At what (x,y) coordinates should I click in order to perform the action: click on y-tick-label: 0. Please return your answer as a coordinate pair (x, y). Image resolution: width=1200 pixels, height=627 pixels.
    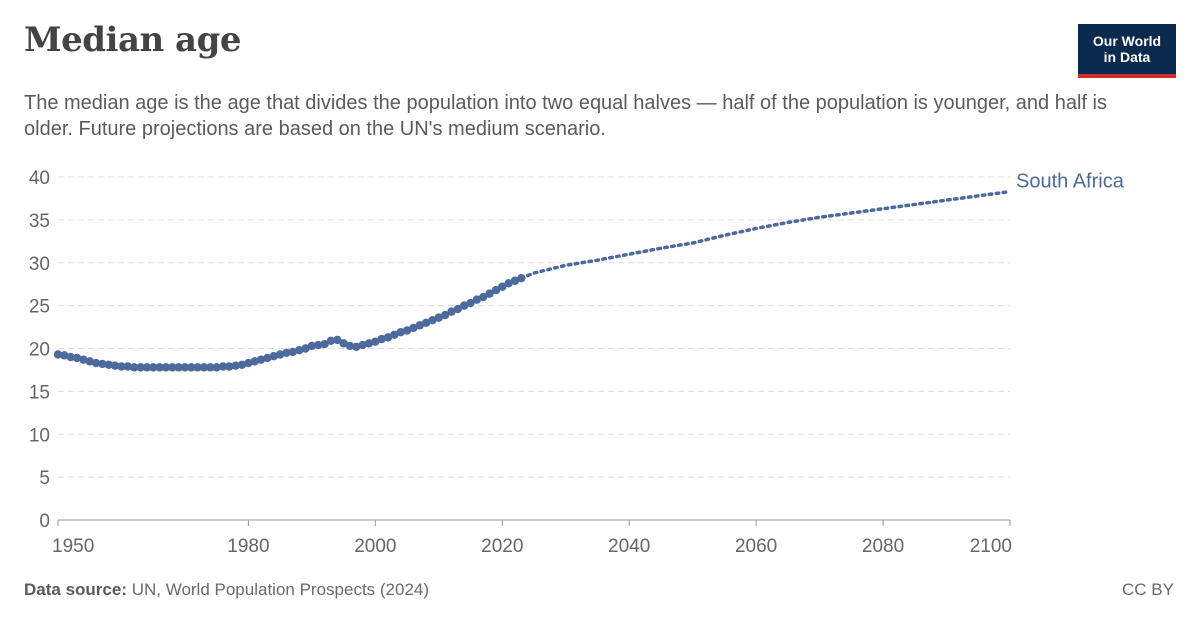
    Looking at the image, I should click on (44, 521).